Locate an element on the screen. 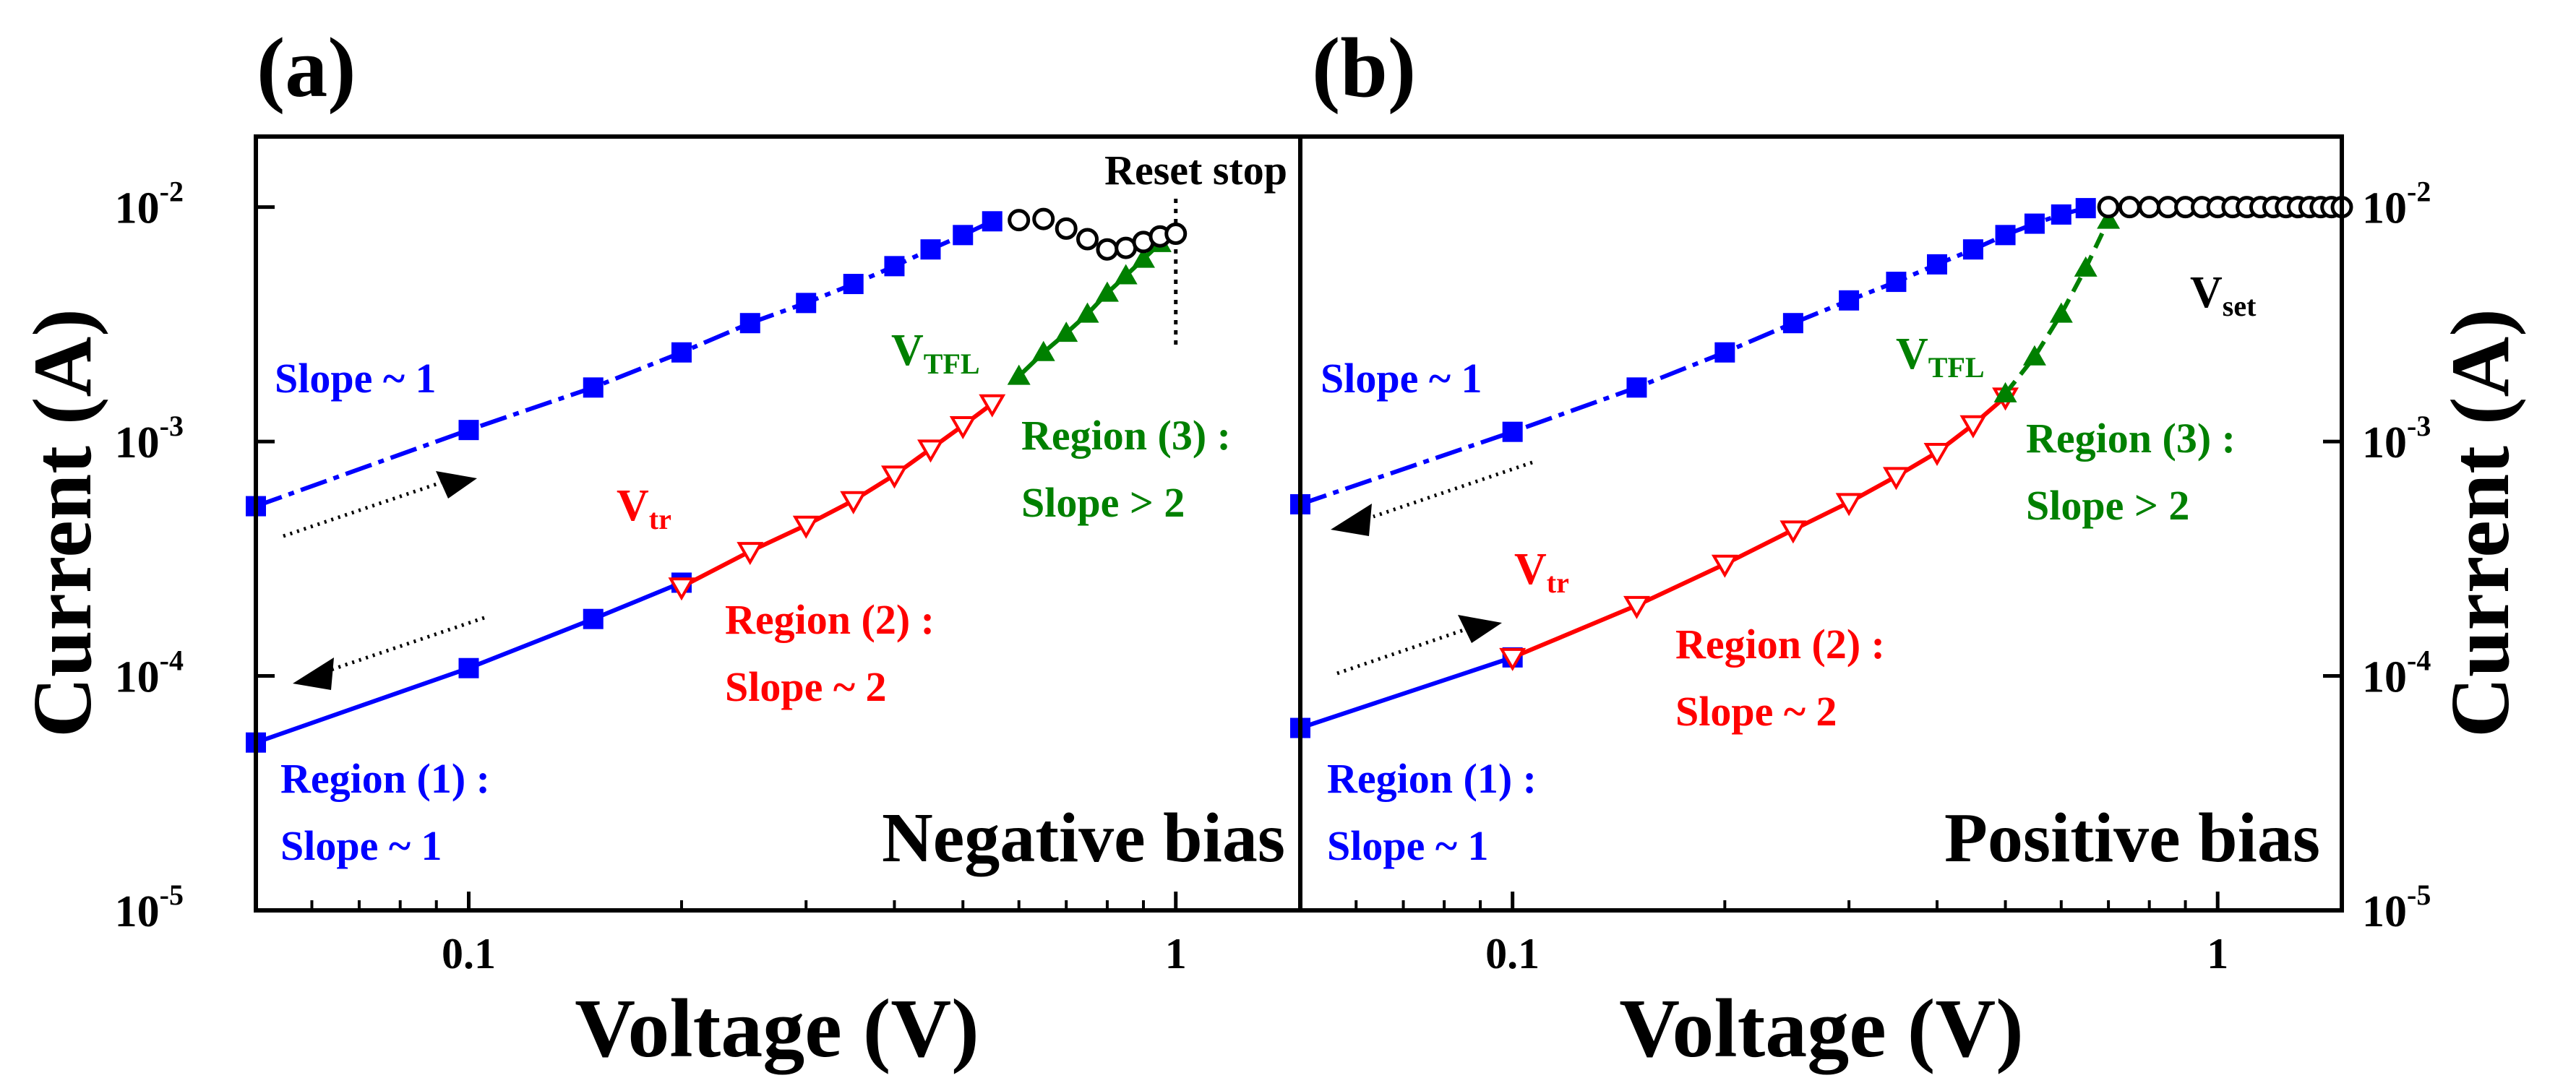  panel-a-arrow-lower is located at coordinates (389, 653).